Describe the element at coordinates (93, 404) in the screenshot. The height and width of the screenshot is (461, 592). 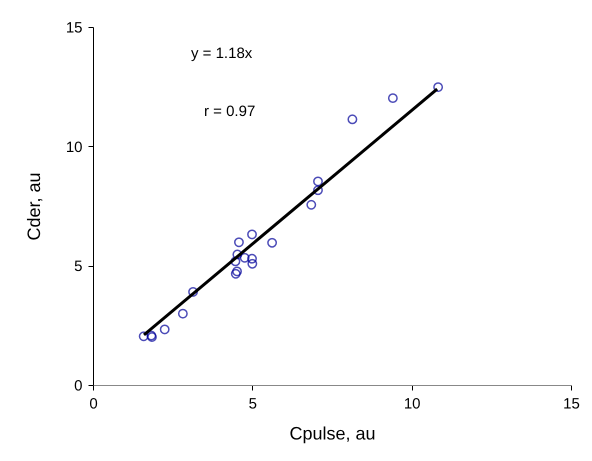
I see `x-tick-label: 0` at that location.